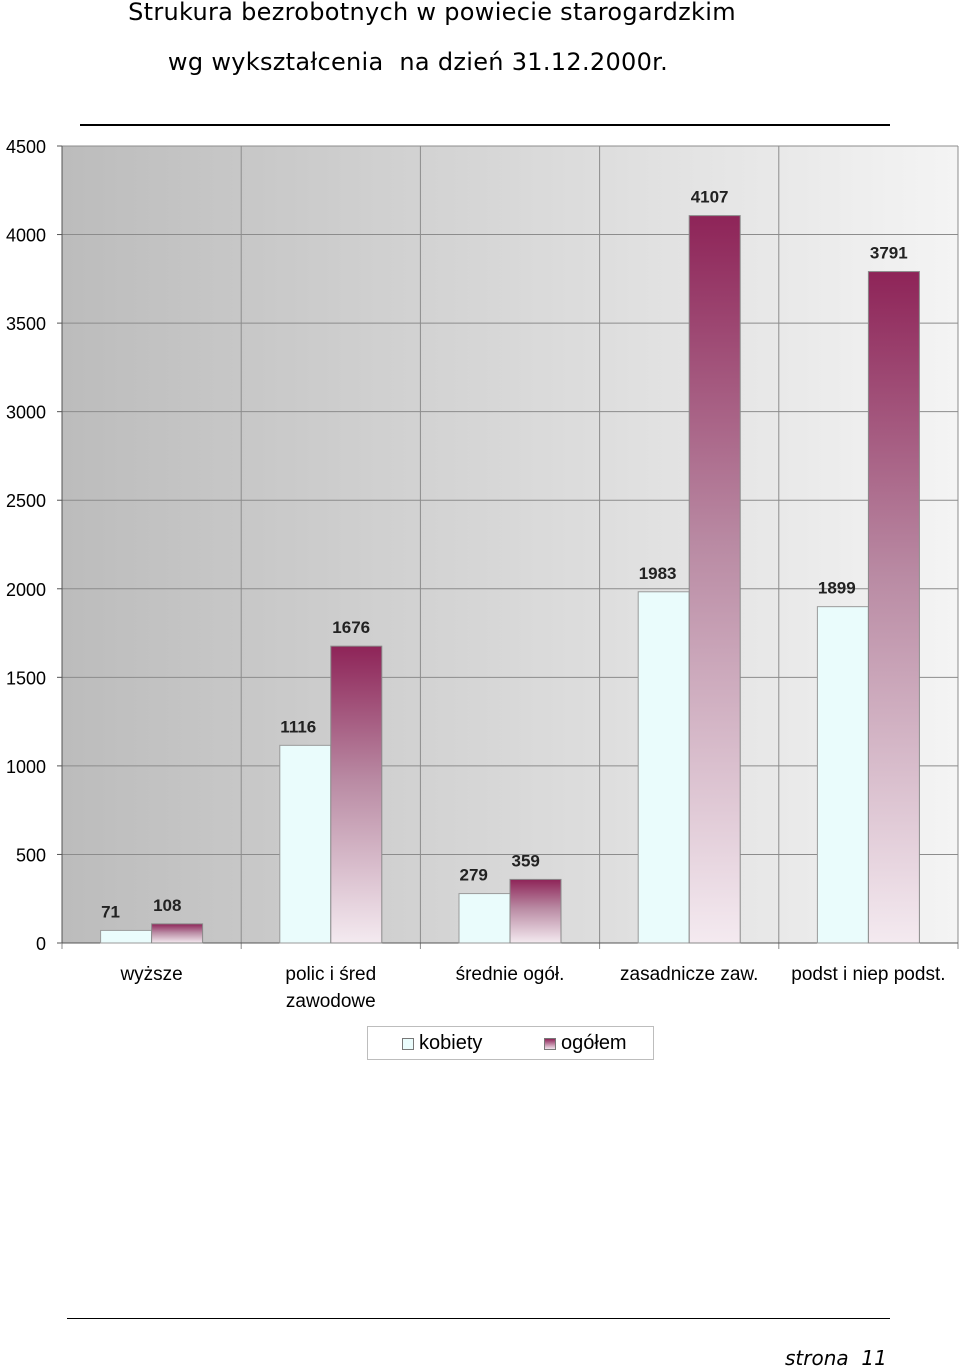 This screenshot has width=960, height=1370. I want to click on data-label-ogolem-2: 359, so click(526, 860).